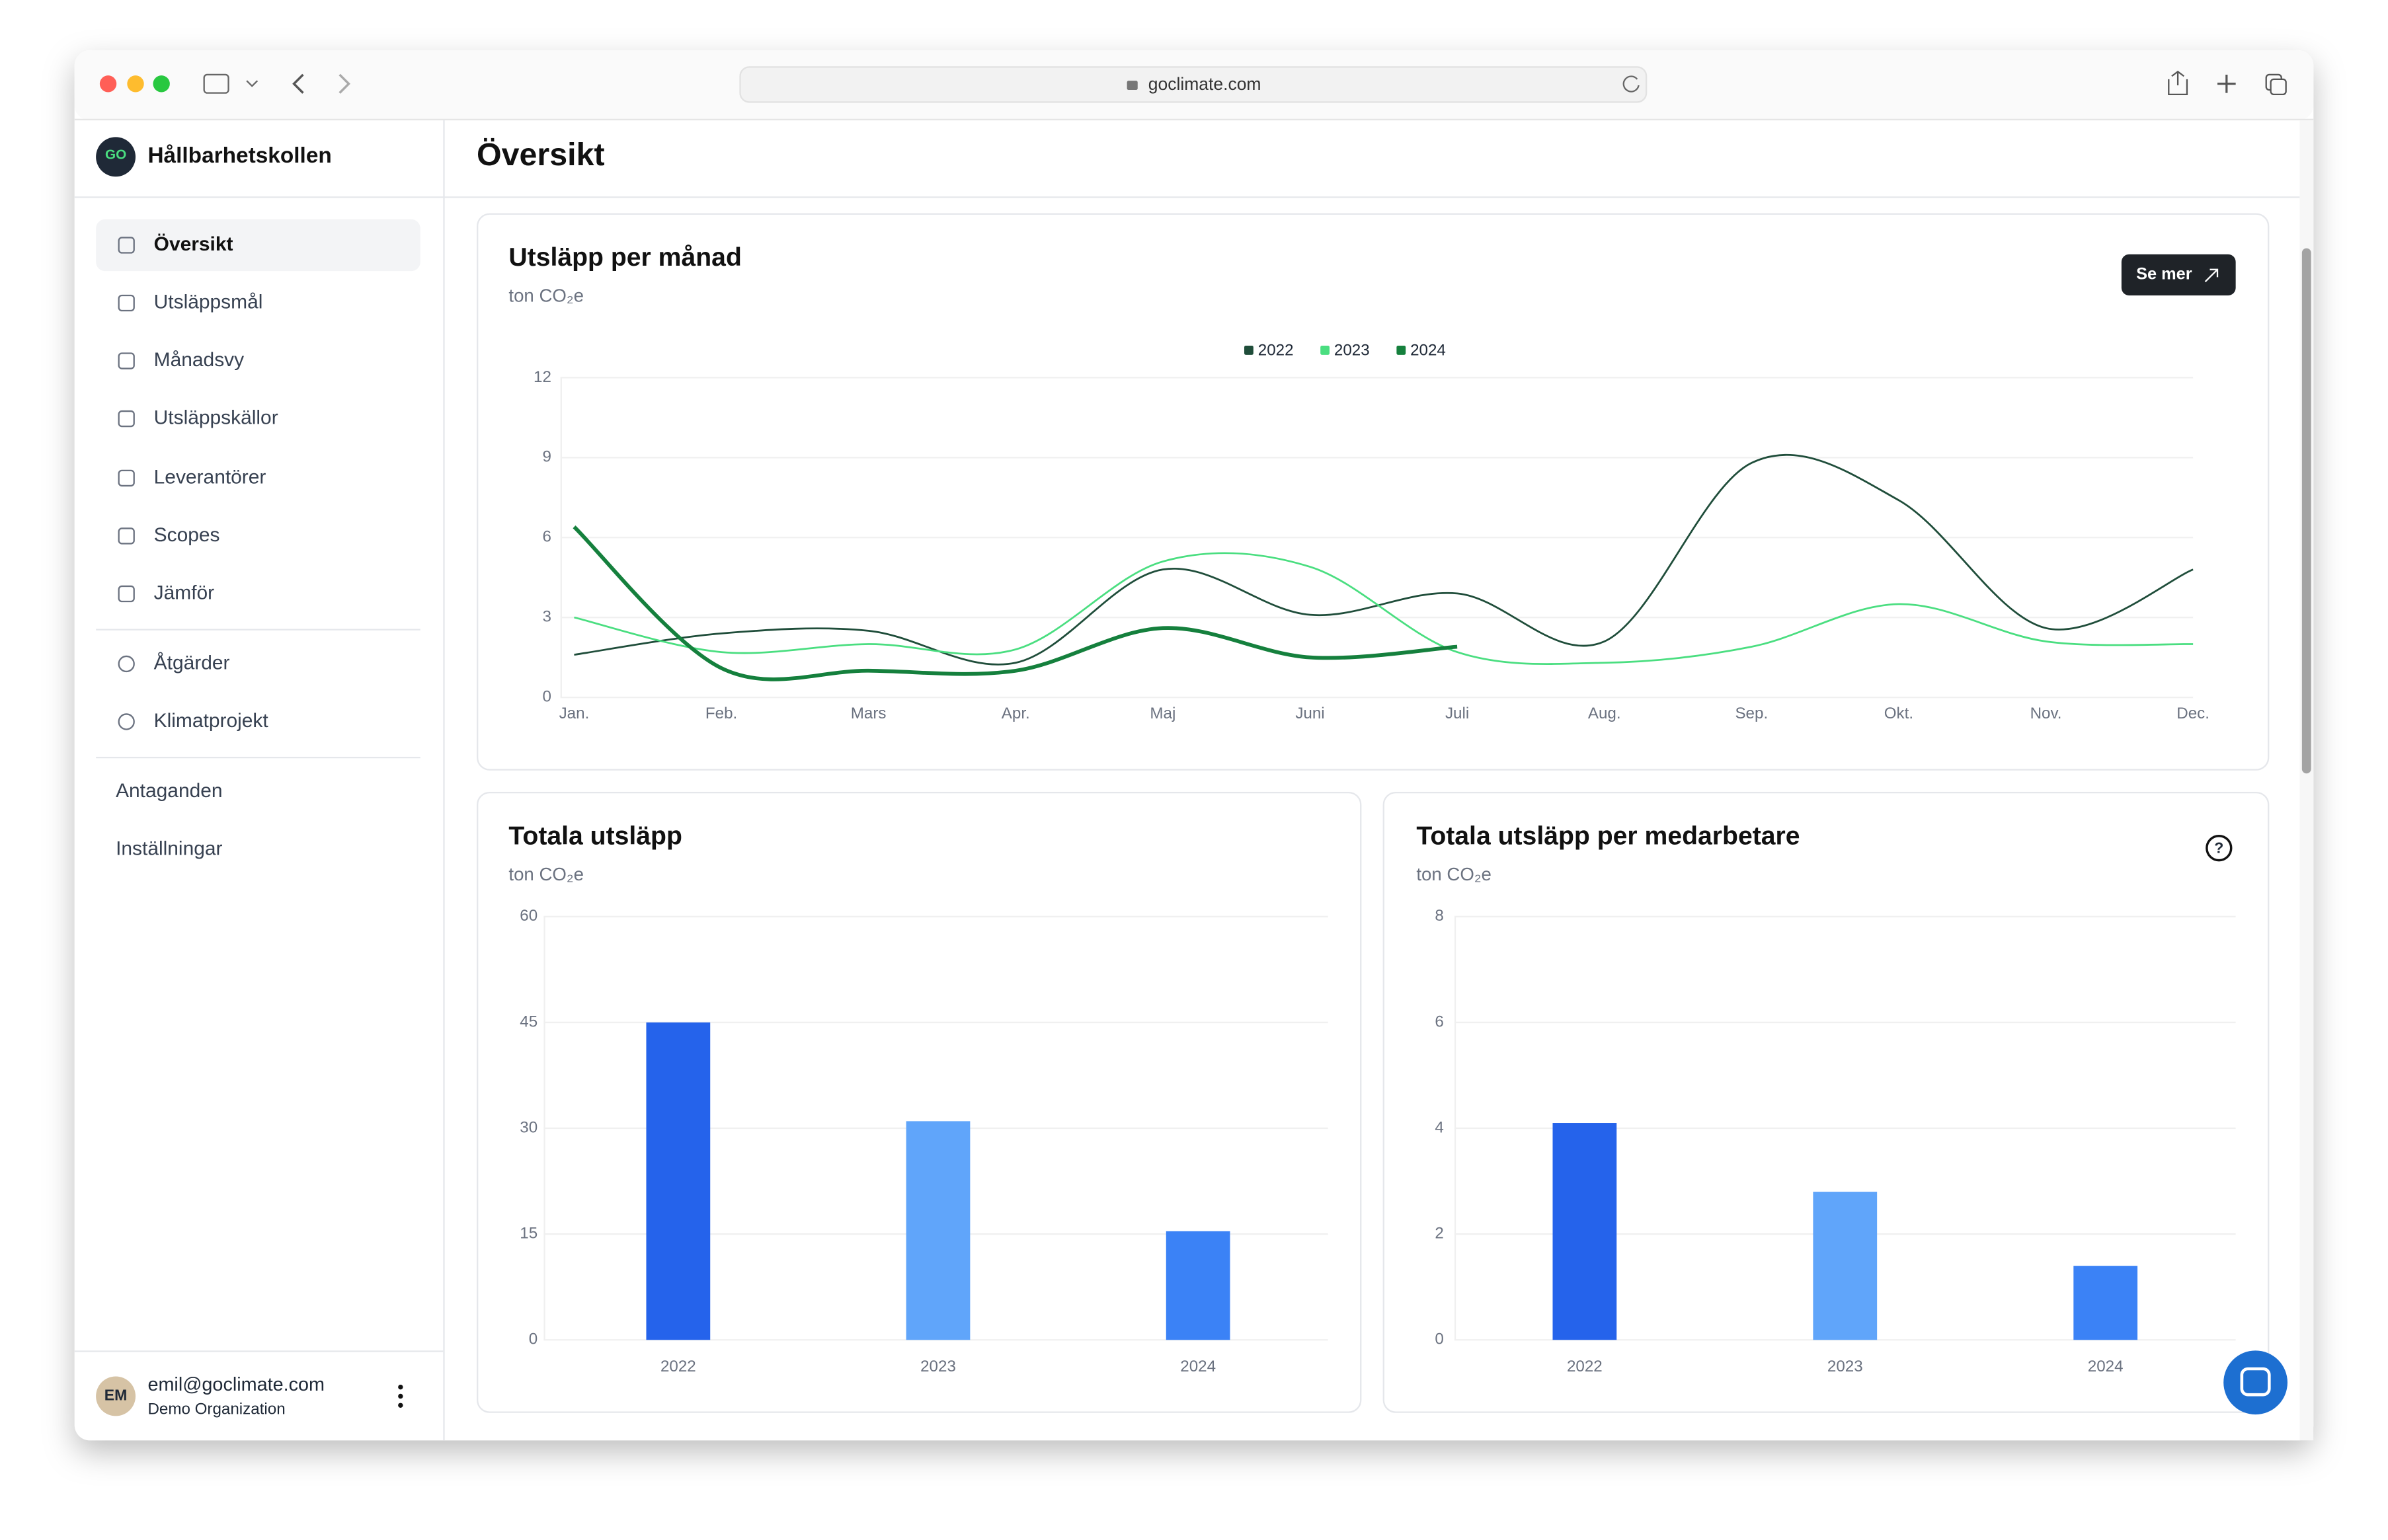 This screenshot has width=2388, height=1540. What do you see at coordinates (239, 155) in the screenshot?
I see `brand: Hållbarhetskollen` at bounding box center [239, 155].